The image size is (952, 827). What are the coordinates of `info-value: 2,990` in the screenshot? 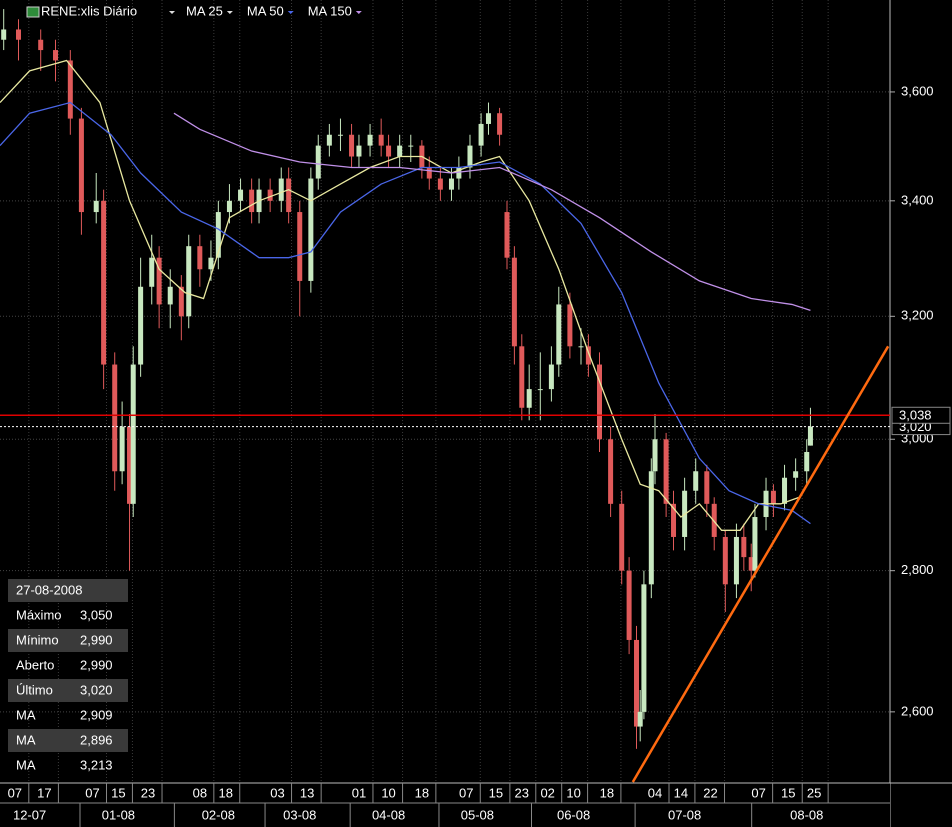 It's located at (96, 664).